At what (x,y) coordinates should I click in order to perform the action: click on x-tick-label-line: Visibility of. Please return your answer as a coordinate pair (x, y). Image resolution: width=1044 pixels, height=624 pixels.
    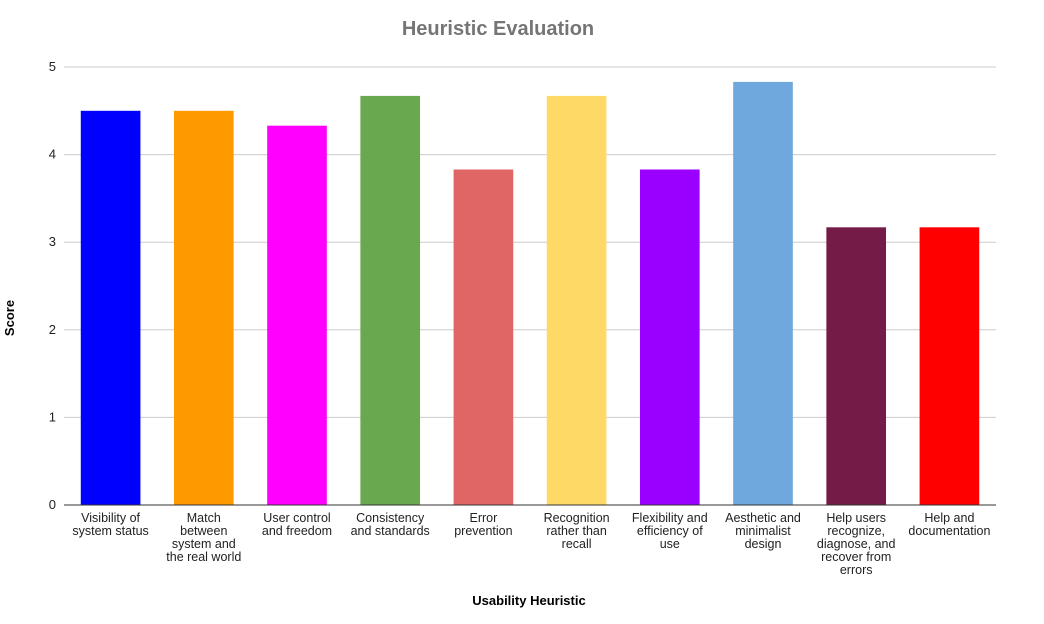
    Looking at the image, I should click on (110, 518).